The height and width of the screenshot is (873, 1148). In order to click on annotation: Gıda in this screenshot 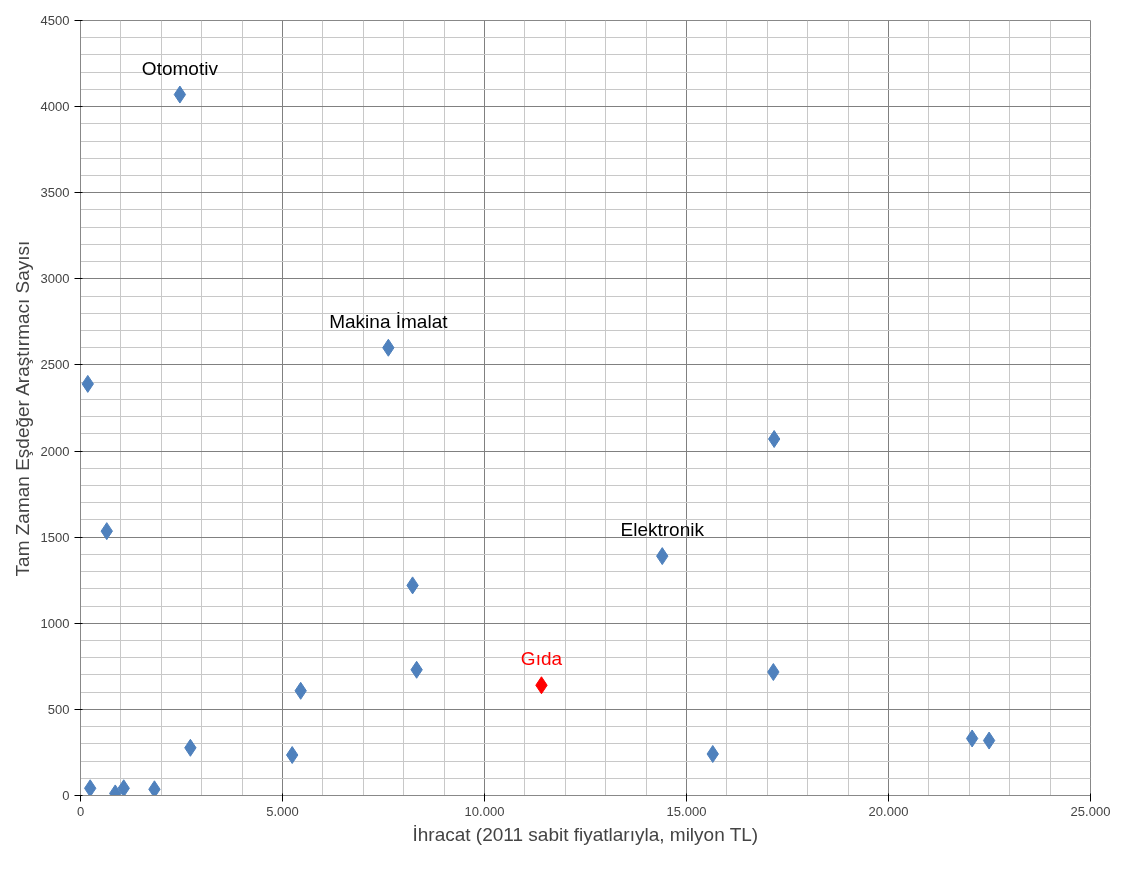, I will do `click(541, 659)`.